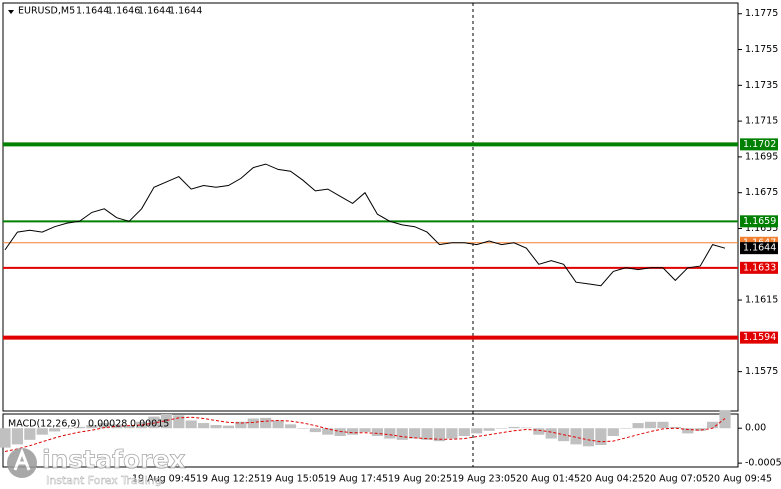 The height and width of the screenshot is (489, 781). Describe the element at coordinates (228, 479) in the screenshot. I see `x-tick-label: 19 Aug 12:25` at that location.